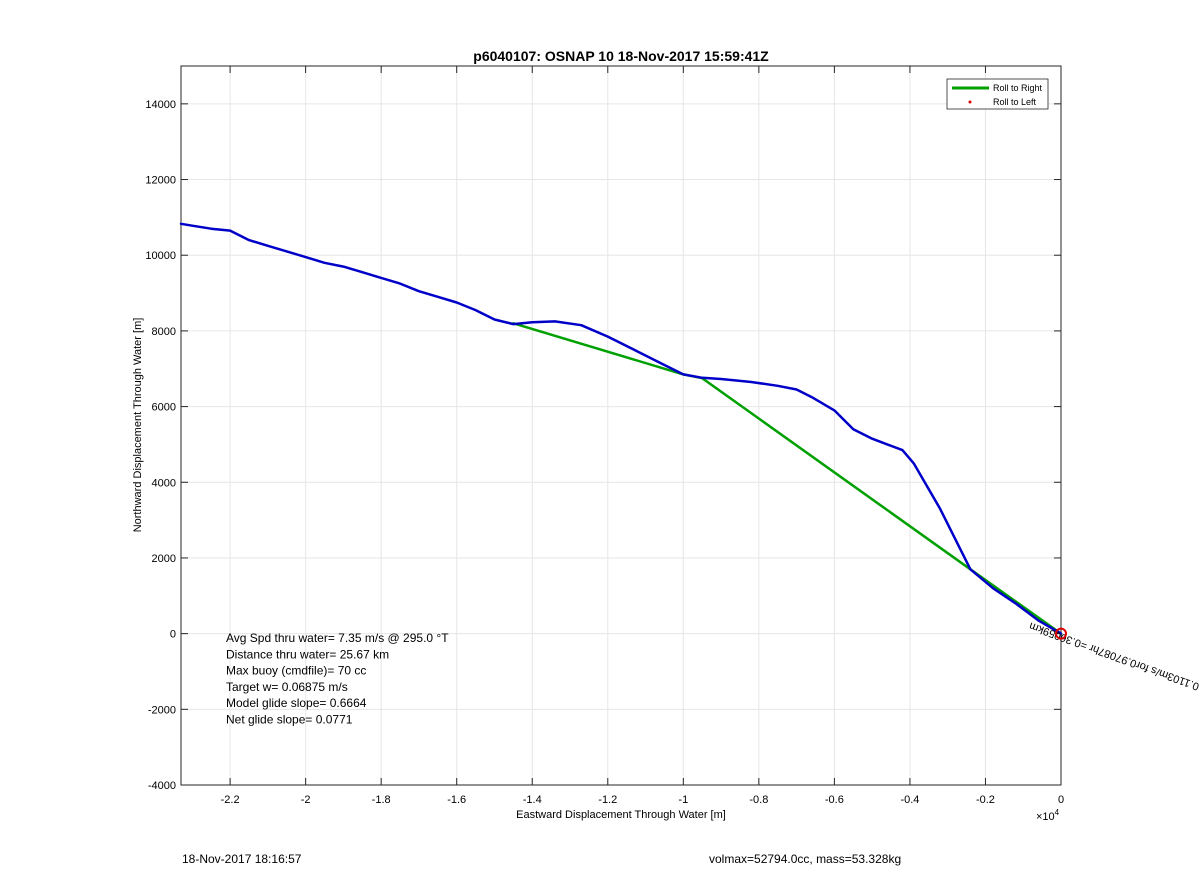  Describe the element at coordinates (173, 635) in the screenshot. I see `y-tick-label: 0` at that location.